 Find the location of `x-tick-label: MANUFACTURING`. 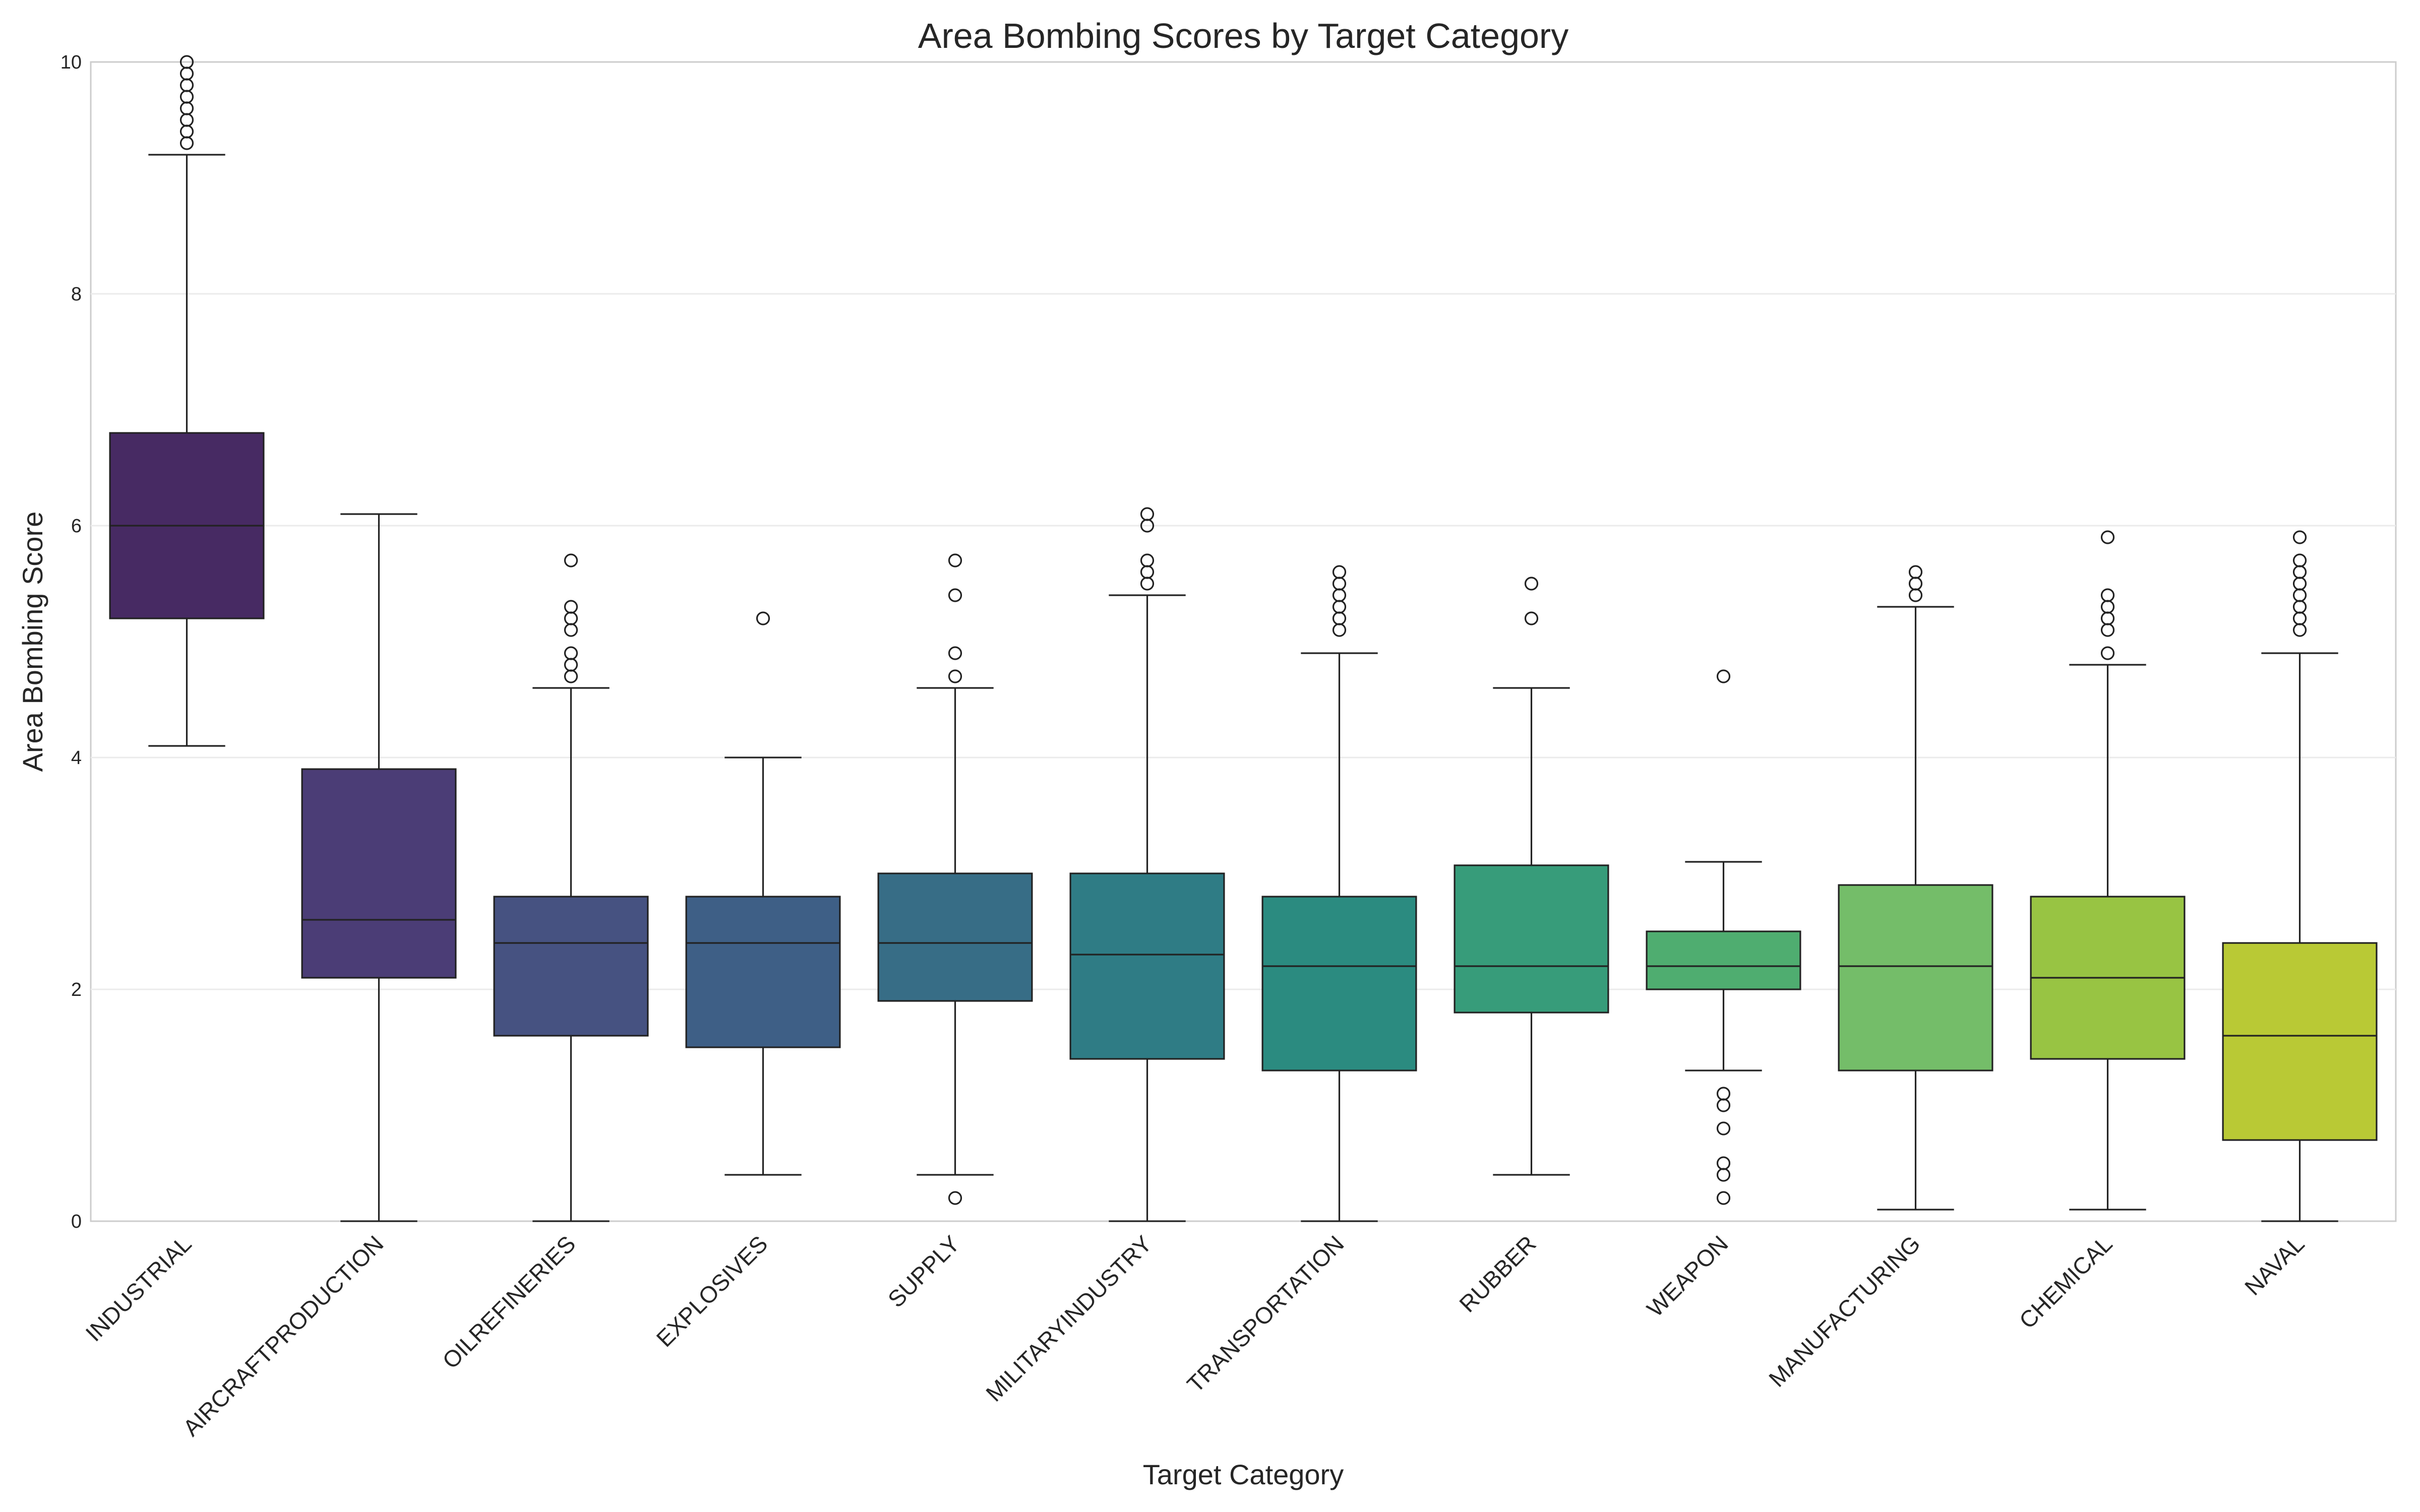

x-tick-label: MANUFACTURING is located at coordinates (1844, 1311).